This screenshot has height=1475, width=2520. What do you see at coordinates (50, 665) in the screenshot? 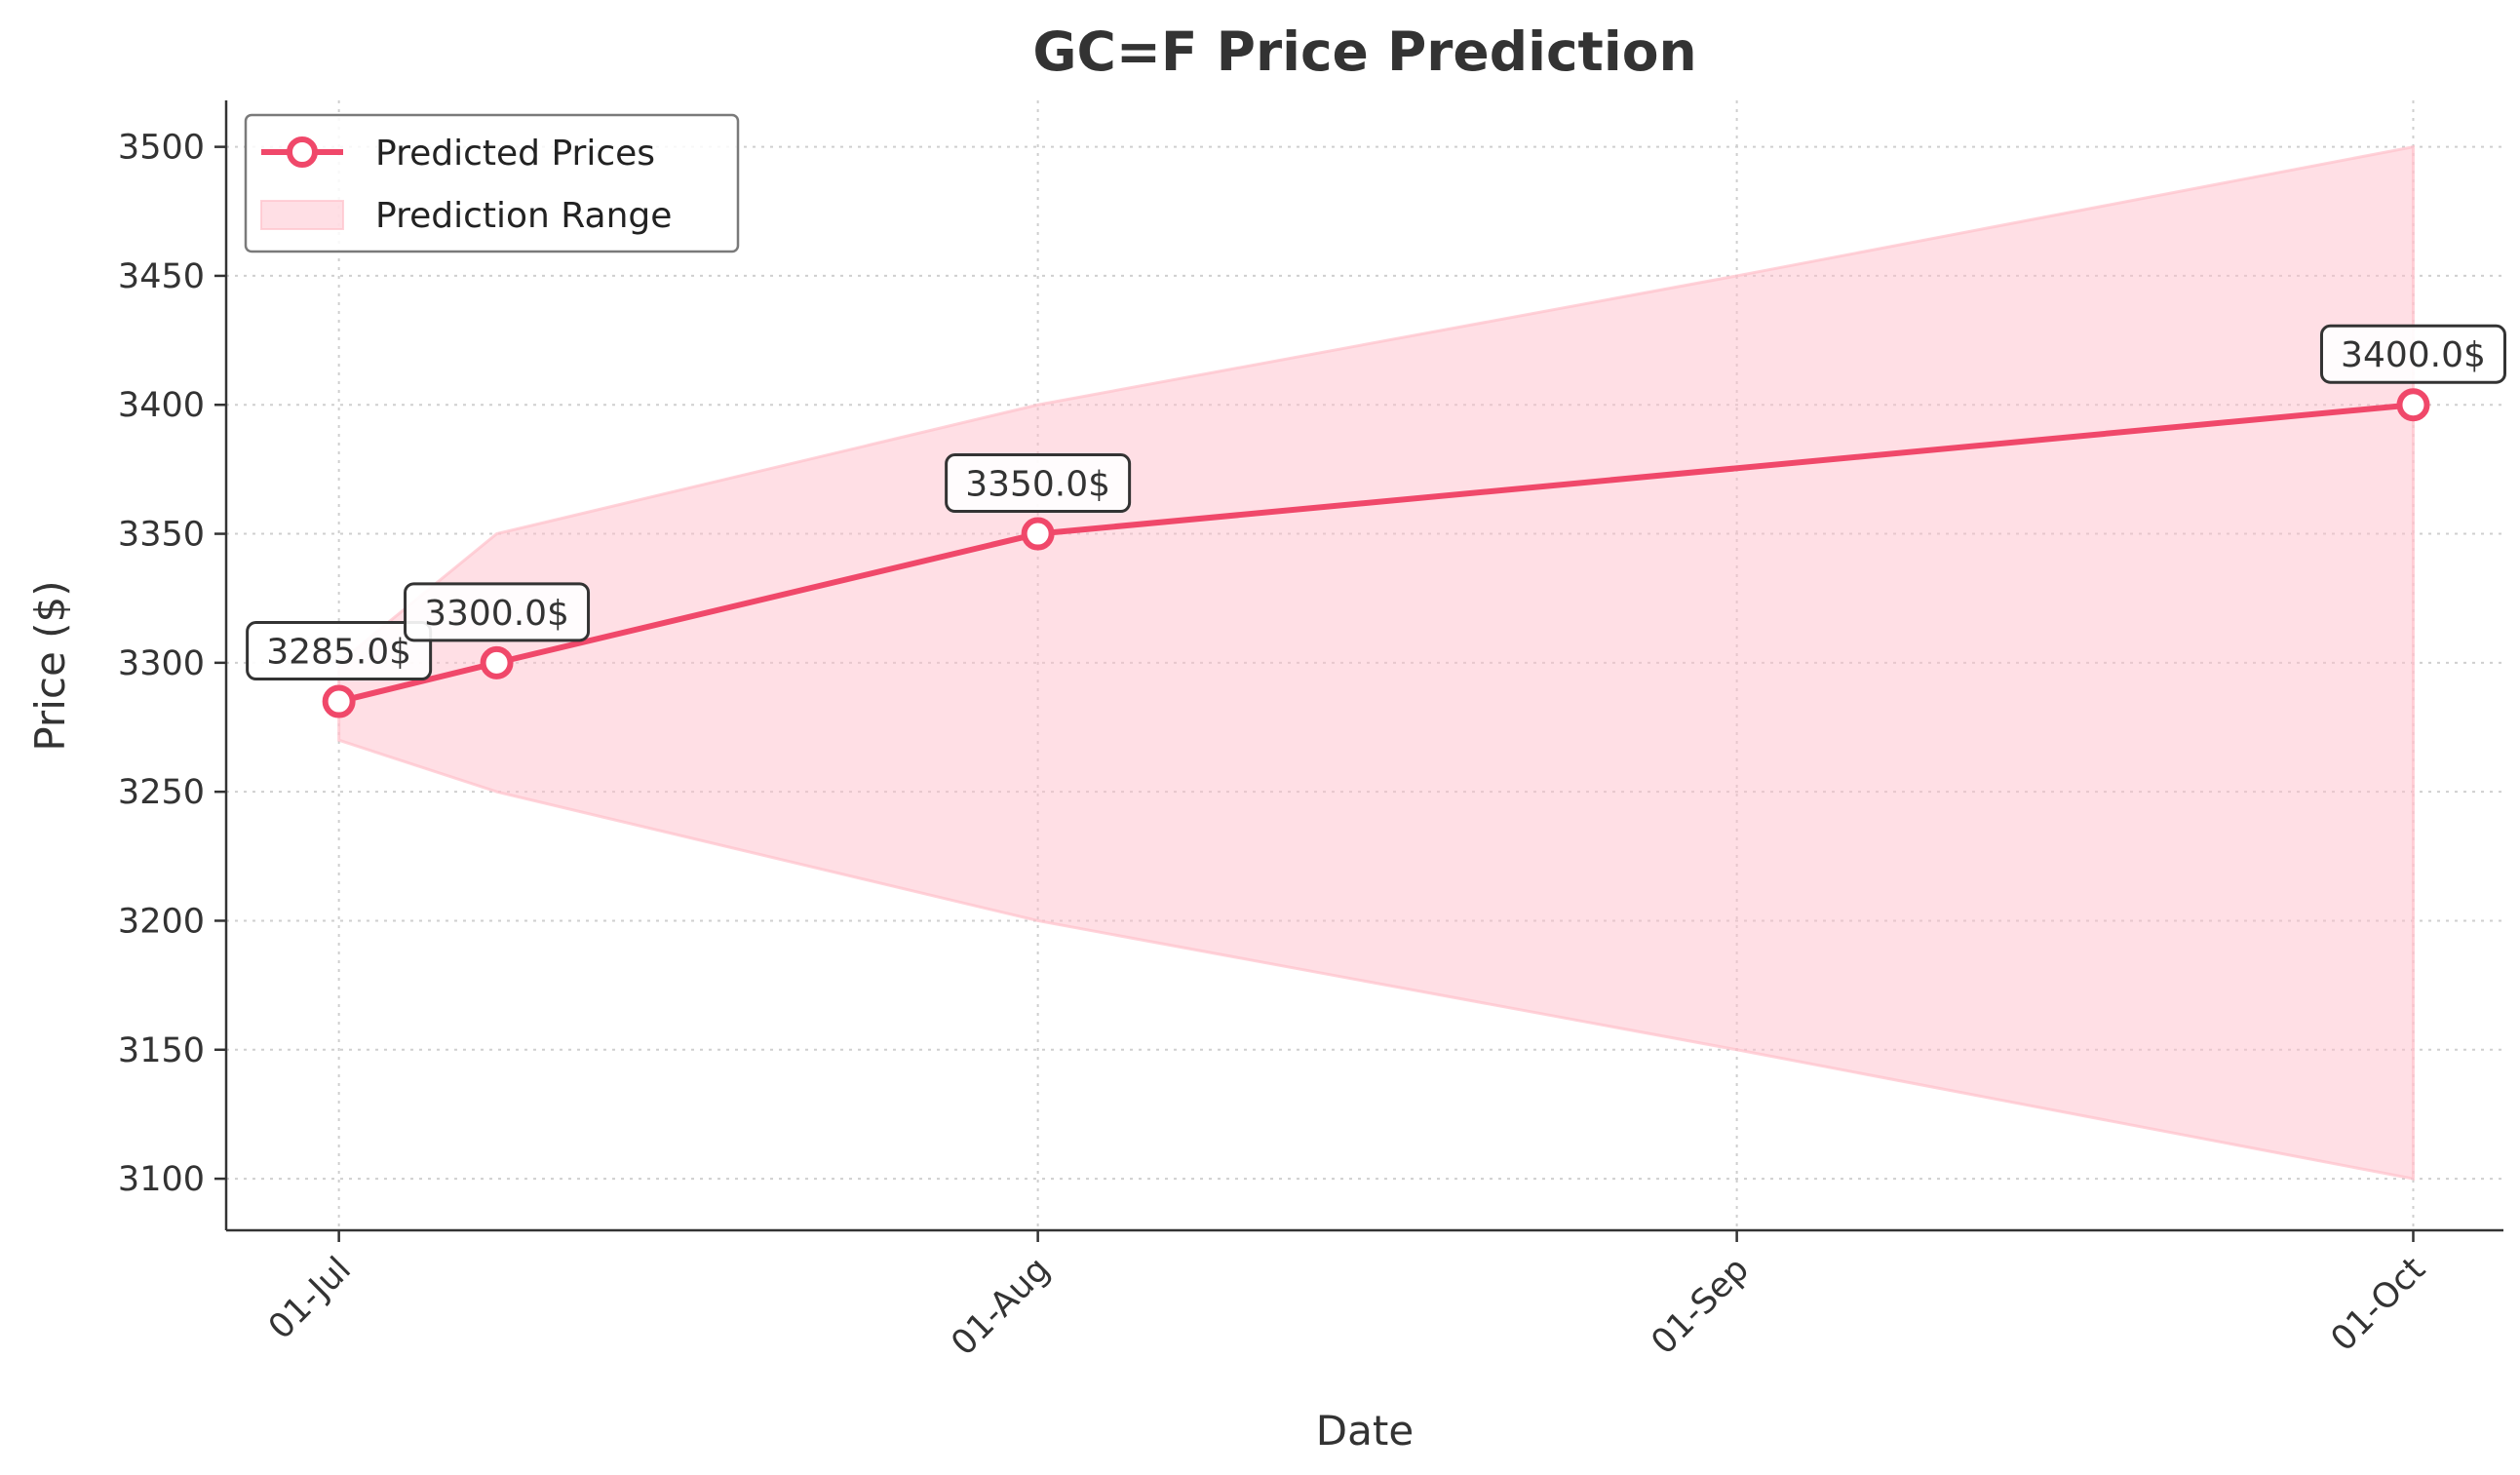
I see `y-axis-label: Price ($)` at bounding box center [50, 665].